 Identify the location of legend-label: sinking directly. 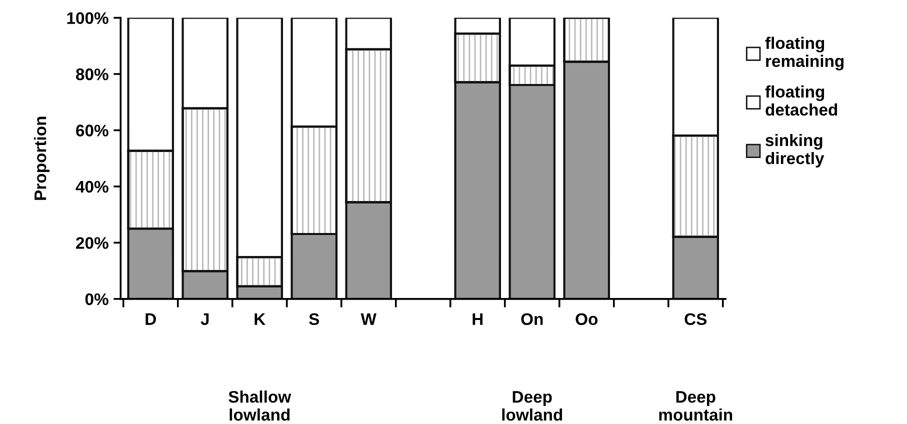
(795, 151).